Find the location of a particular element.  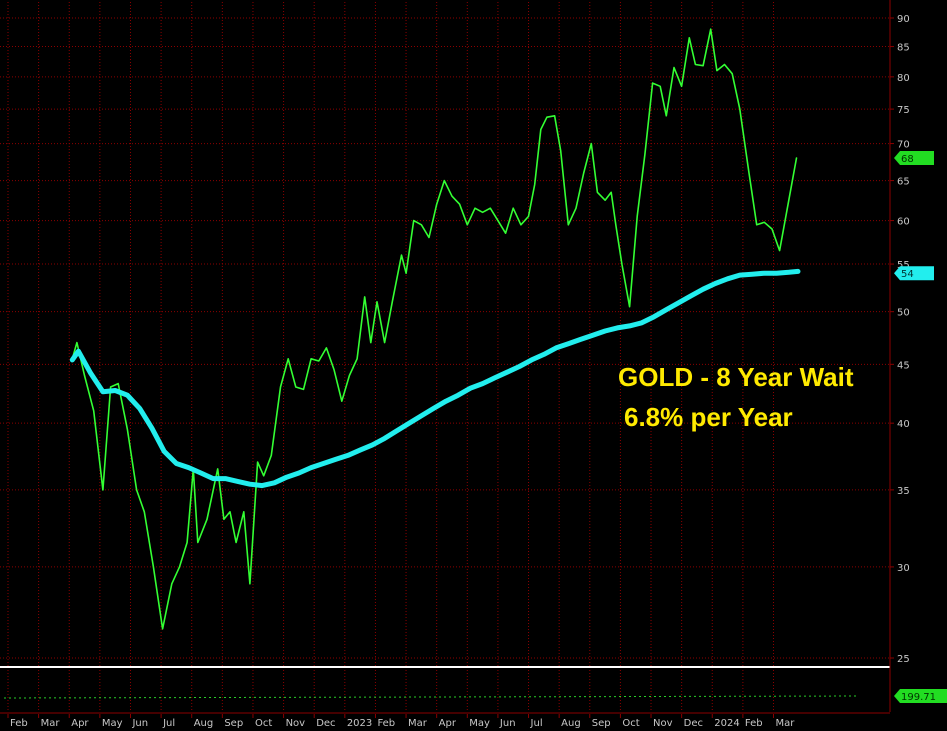

y-tick-label: 60 is located at coordinates (903, 222).